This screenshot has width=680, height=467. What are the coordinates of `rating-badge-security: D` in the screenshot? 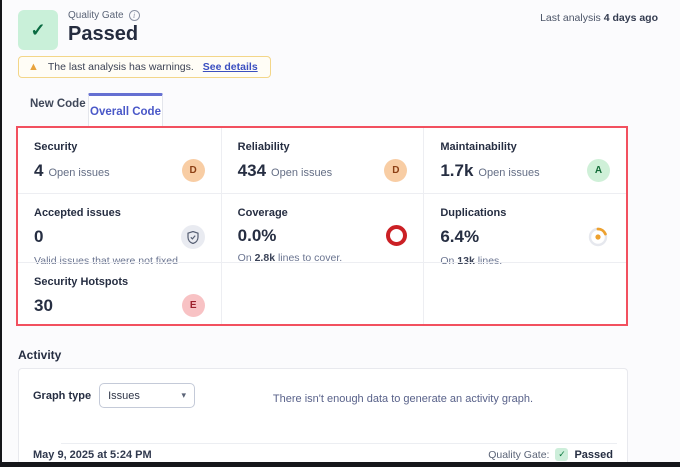 It's located at (193, 170).